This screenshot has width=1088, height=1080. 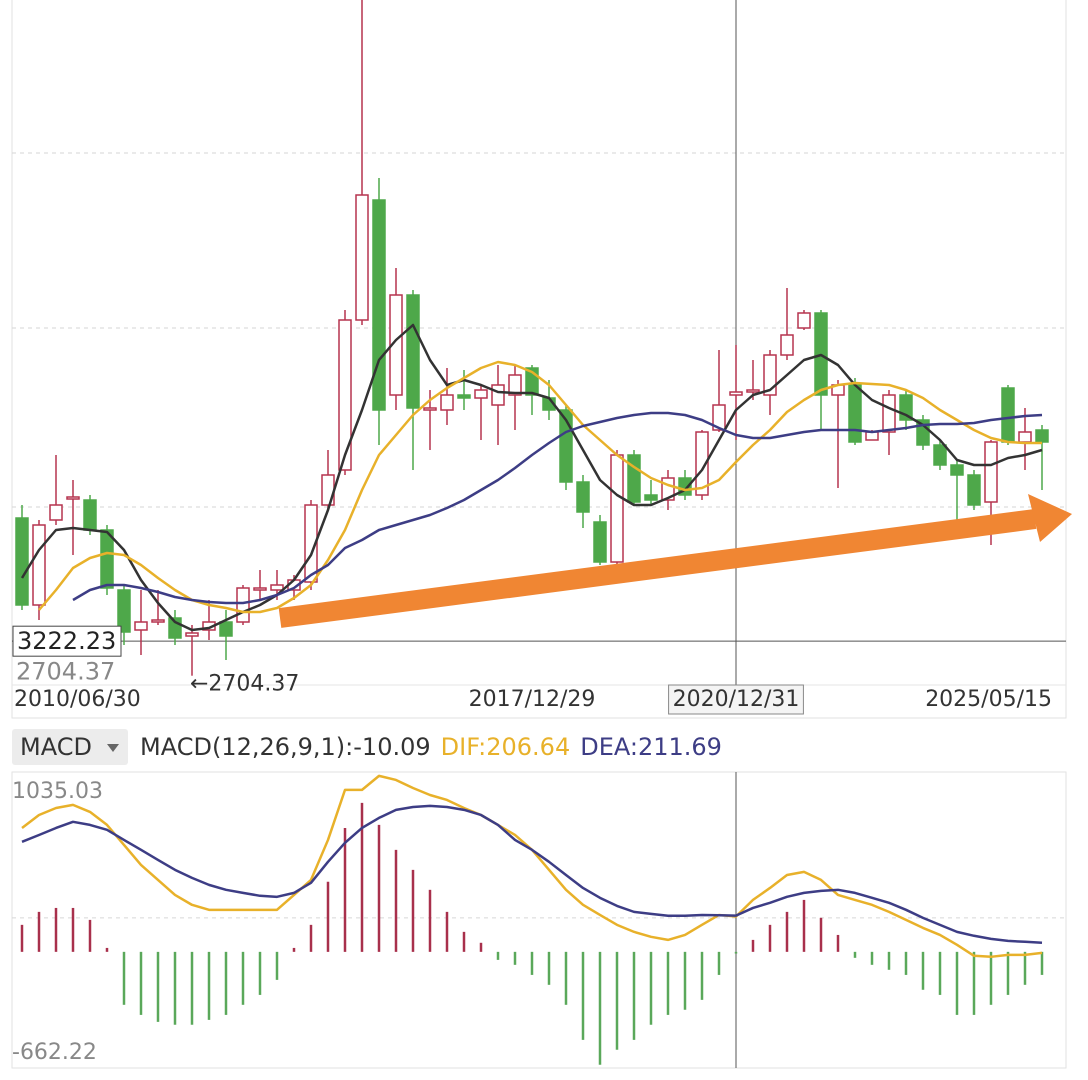 What do you see at coordinates (113, 748) in the screenshot?
I see `dropdown-caret` at bounding box center [113, 748].